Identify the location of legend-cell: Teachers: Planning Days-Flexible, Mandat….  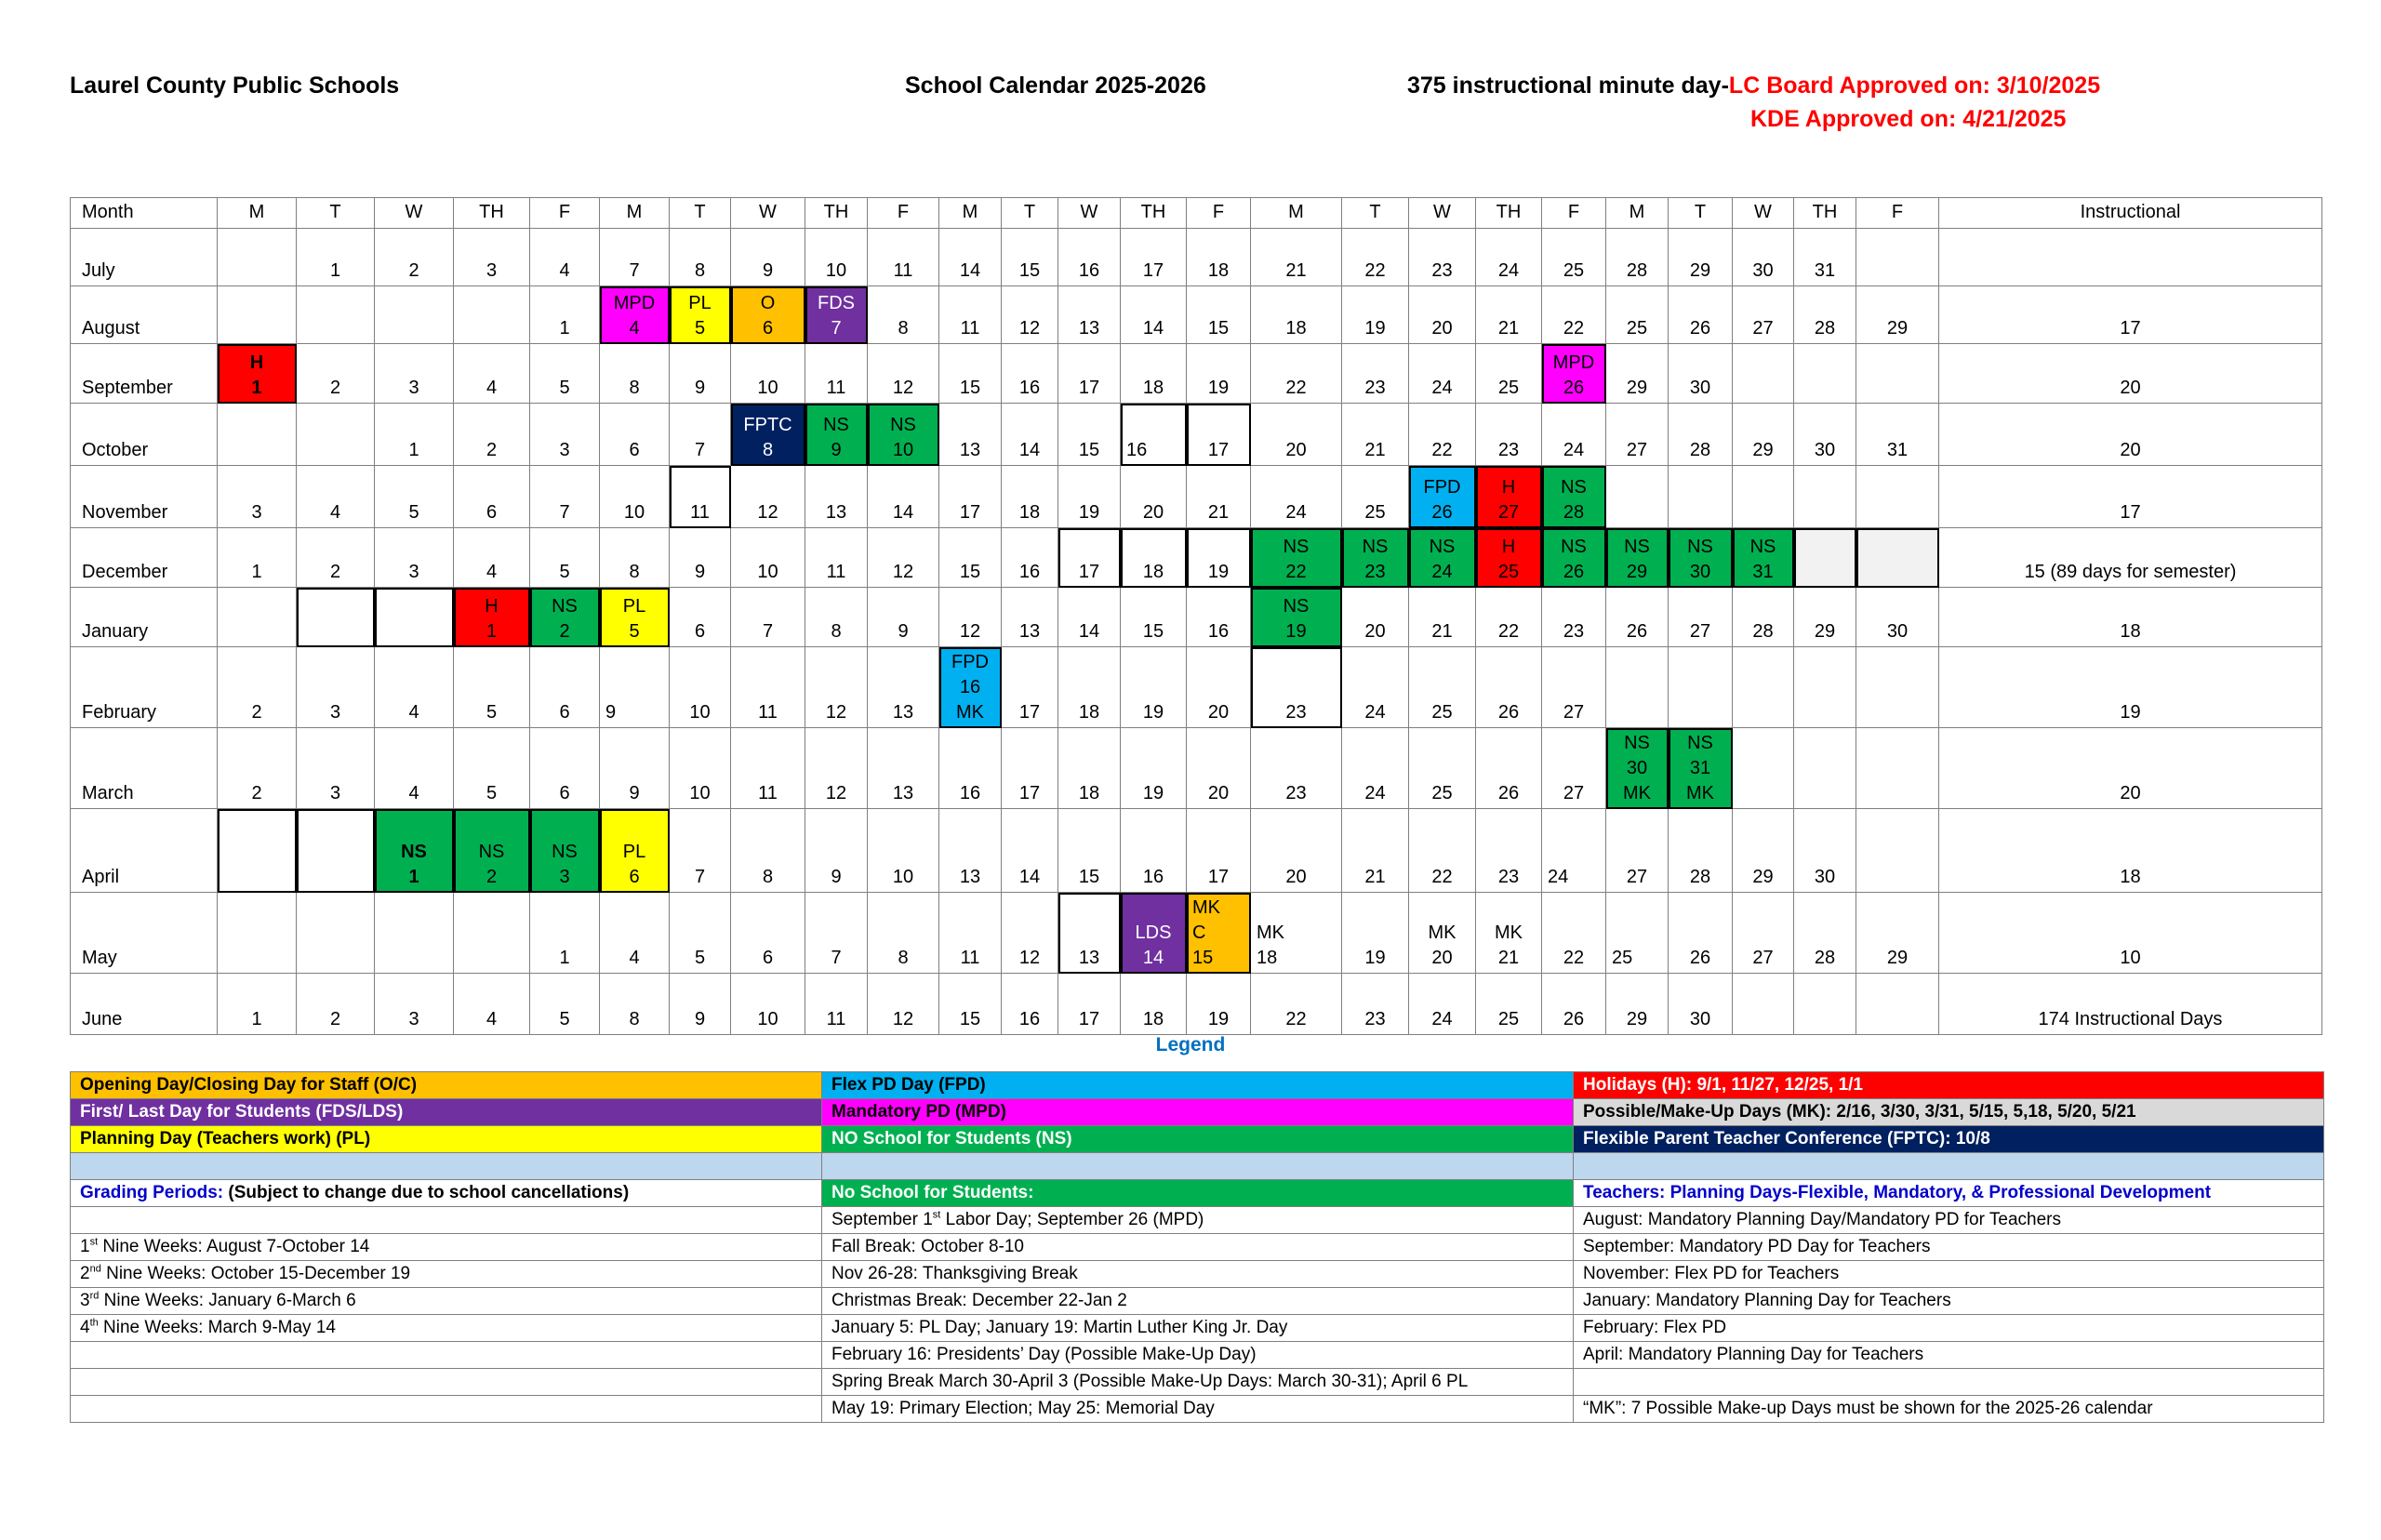
(1949, 1193).